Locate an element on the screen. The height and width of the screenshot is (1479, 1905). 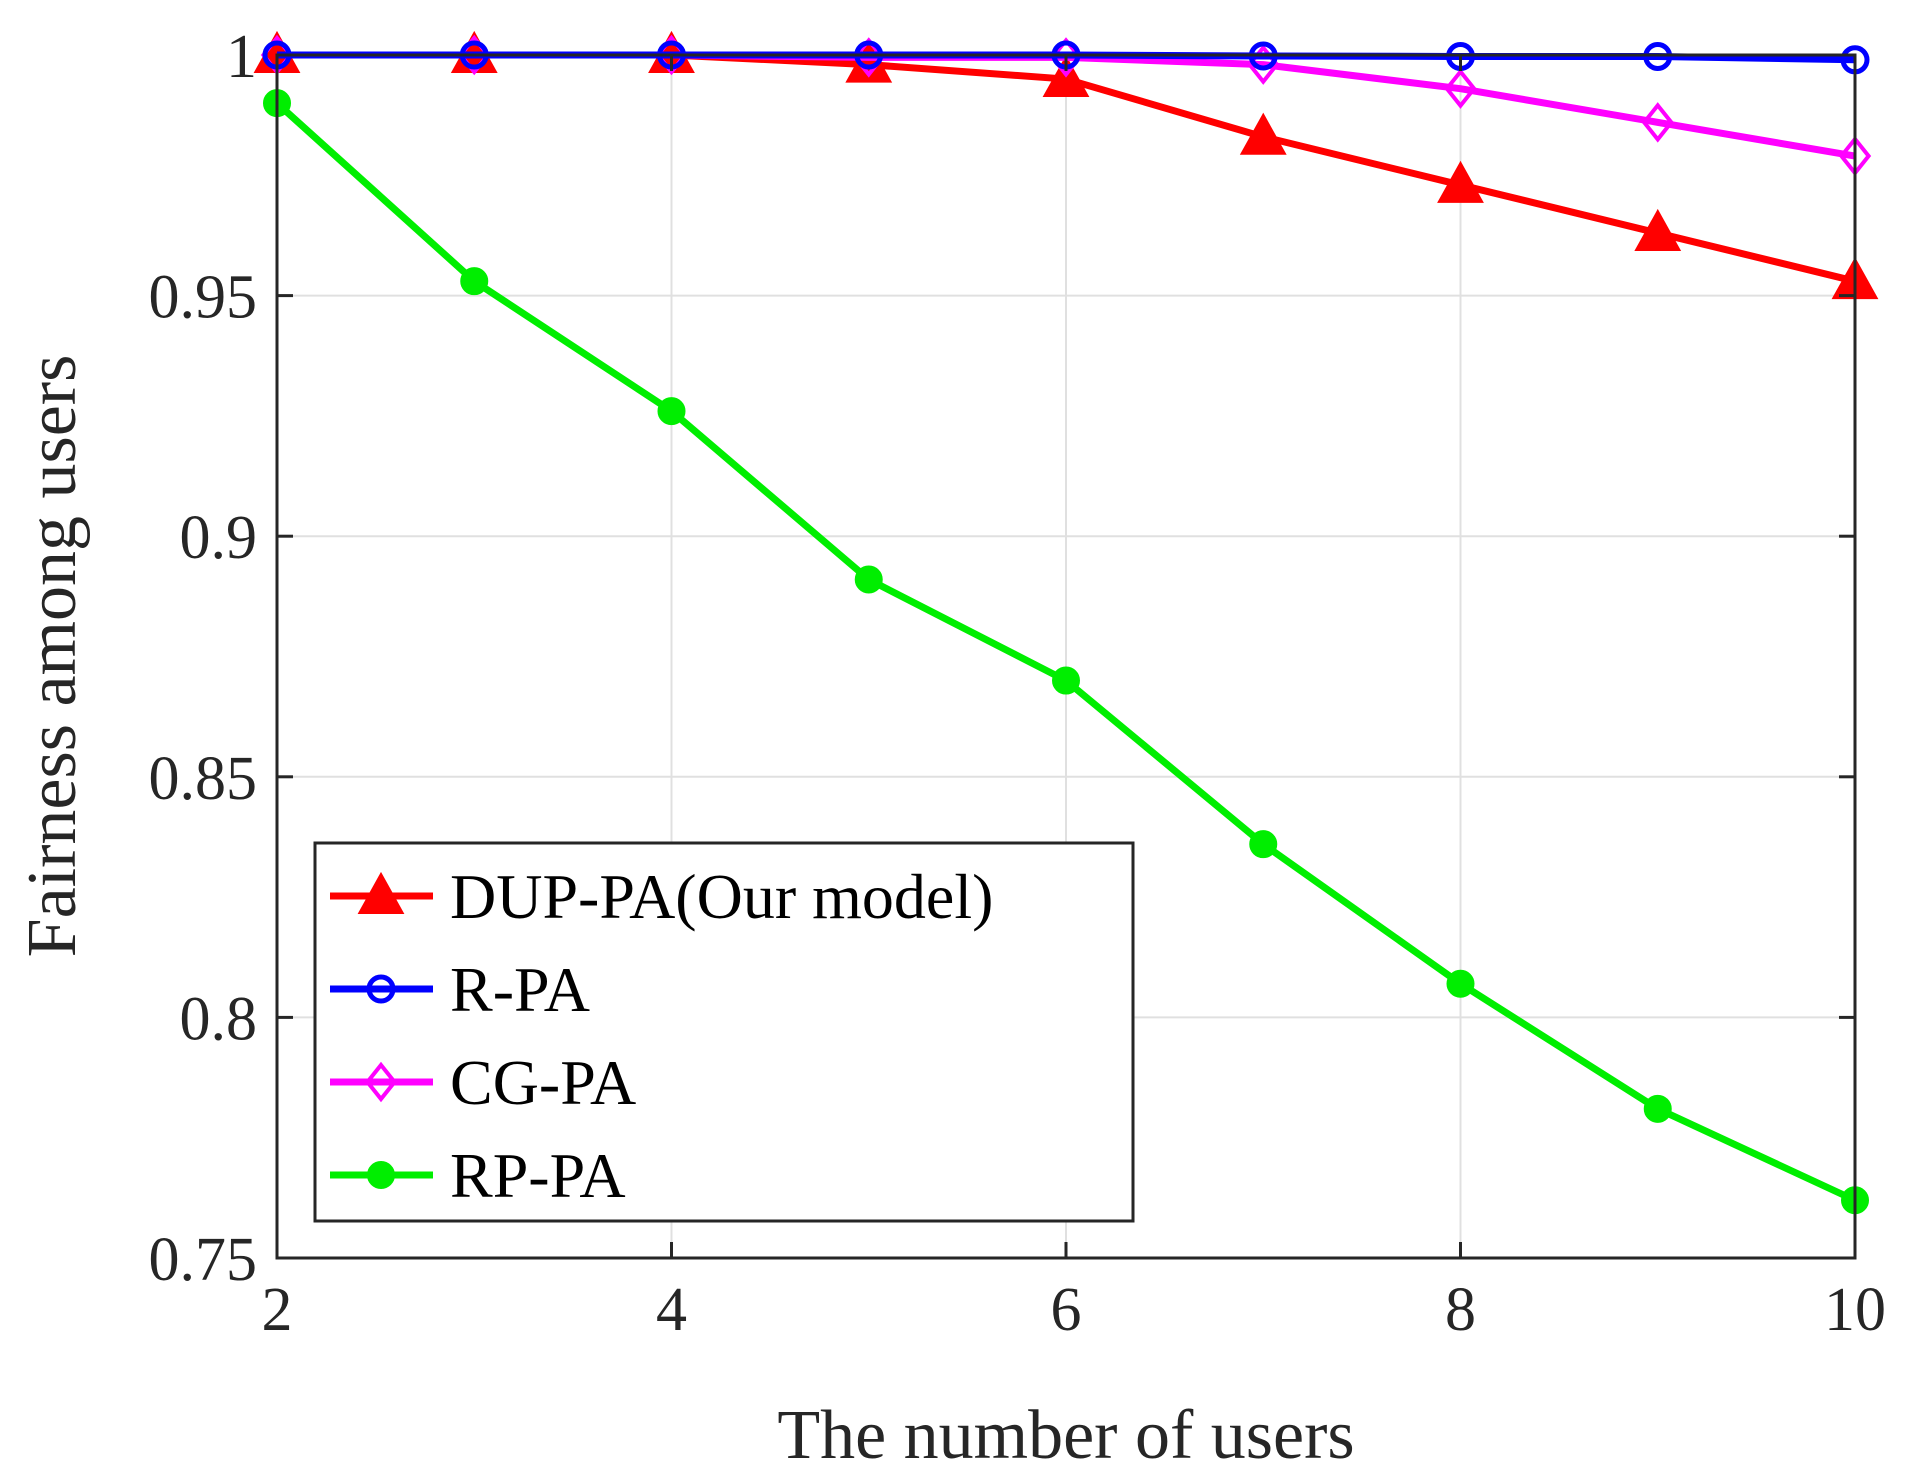
y-tick-label: 0.9 is located at coordinates (219, 538).